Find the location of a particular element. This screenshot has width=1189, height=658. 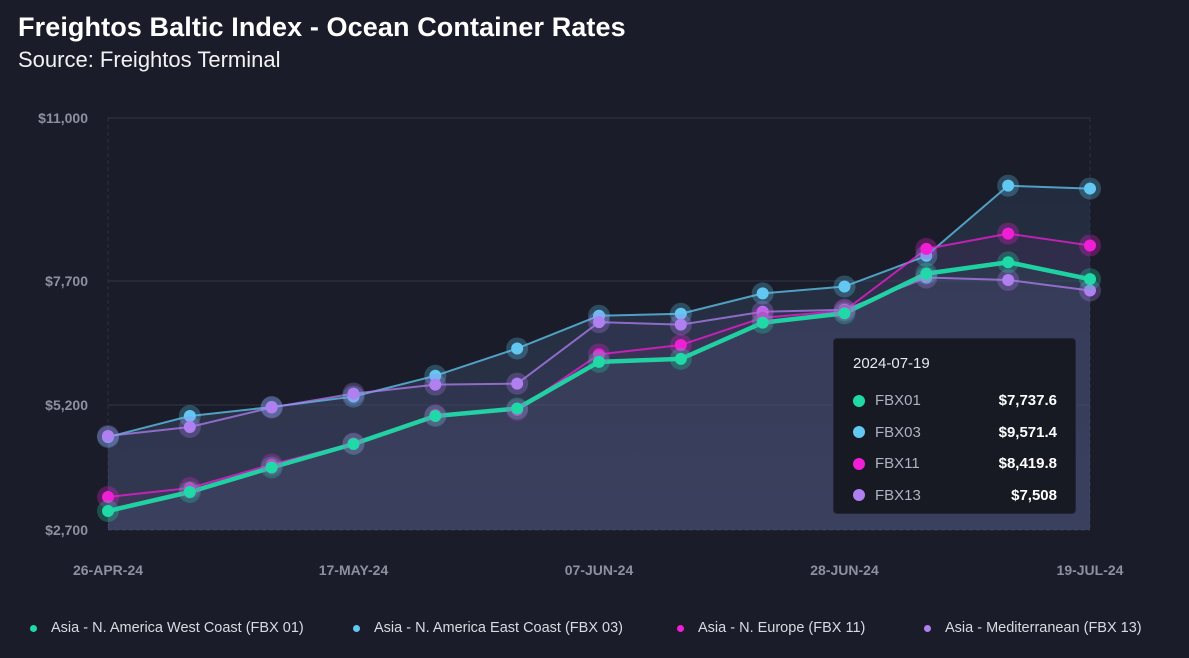

legend-item-fbx01: Asia - N. America West Coast (FBX 01) is located at coordinates (167, 628).